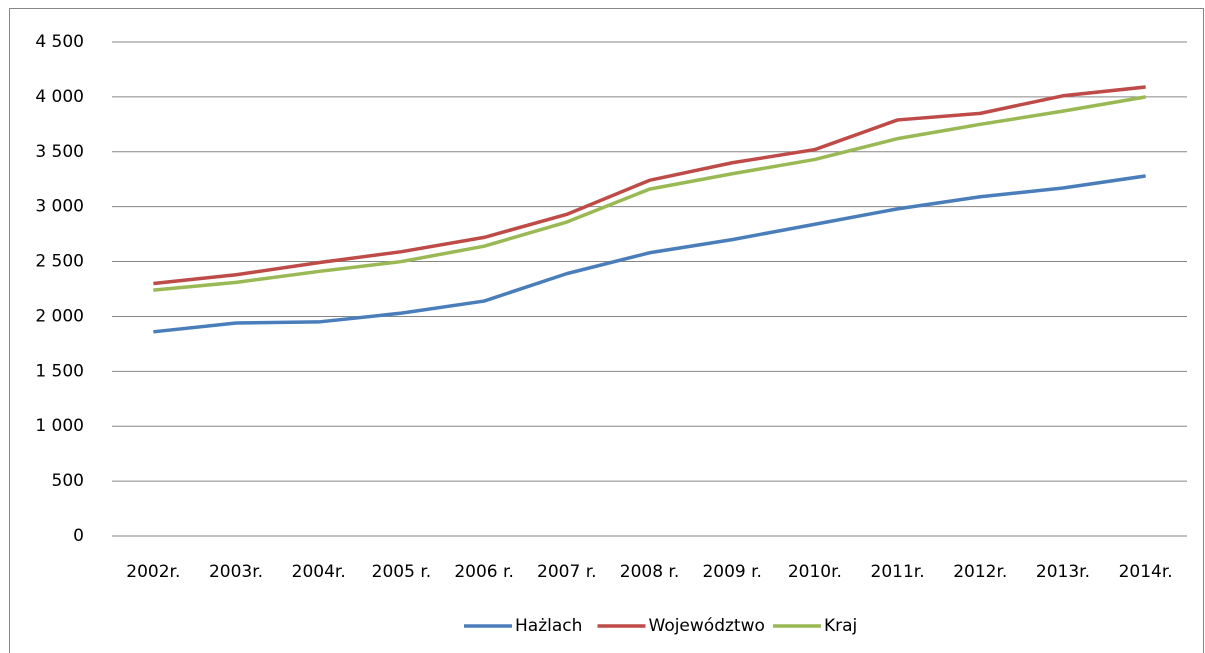  Describe the element at coordinates (59, 97) in the screenshot. I see `y-tick-label: 4 000` at that location.